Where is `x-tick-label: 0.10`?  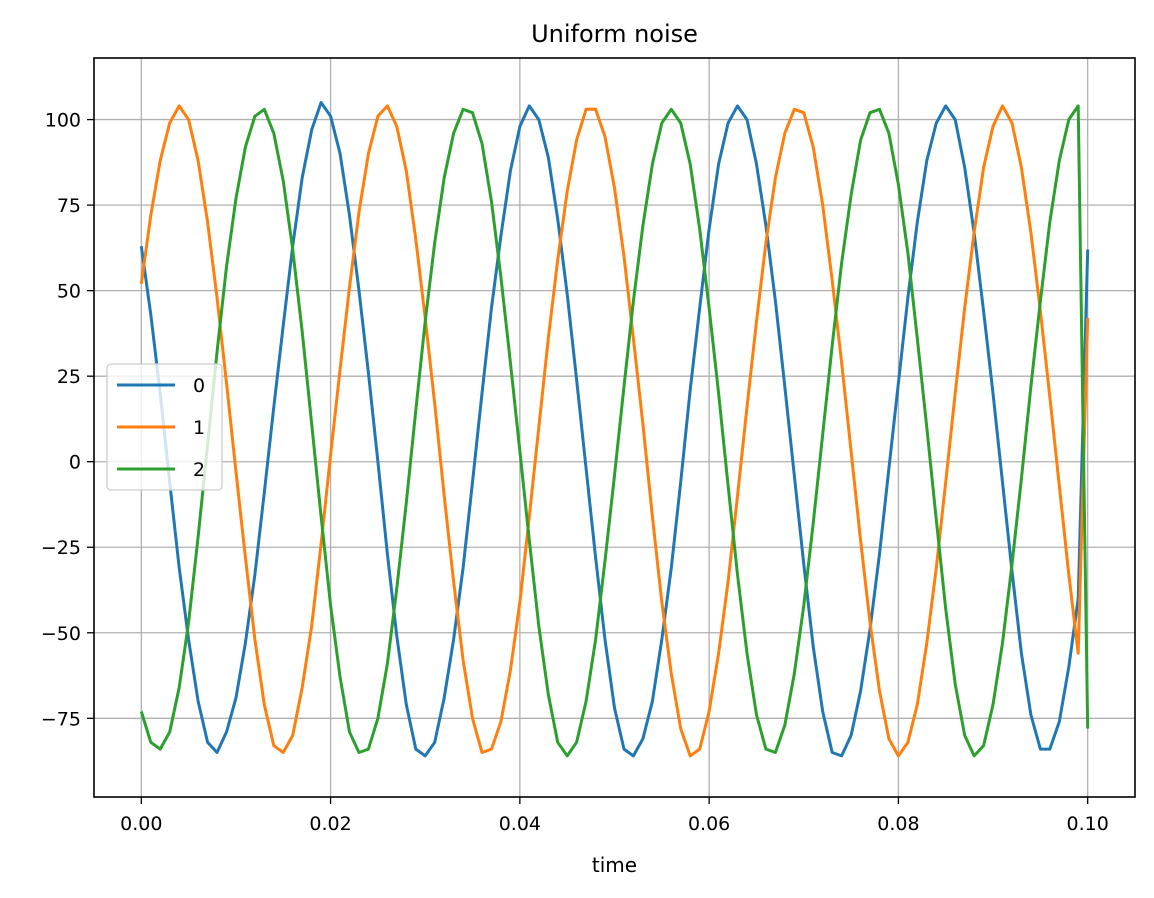 x-tick-label: 0.10 is located at coordinates (1088, 824).